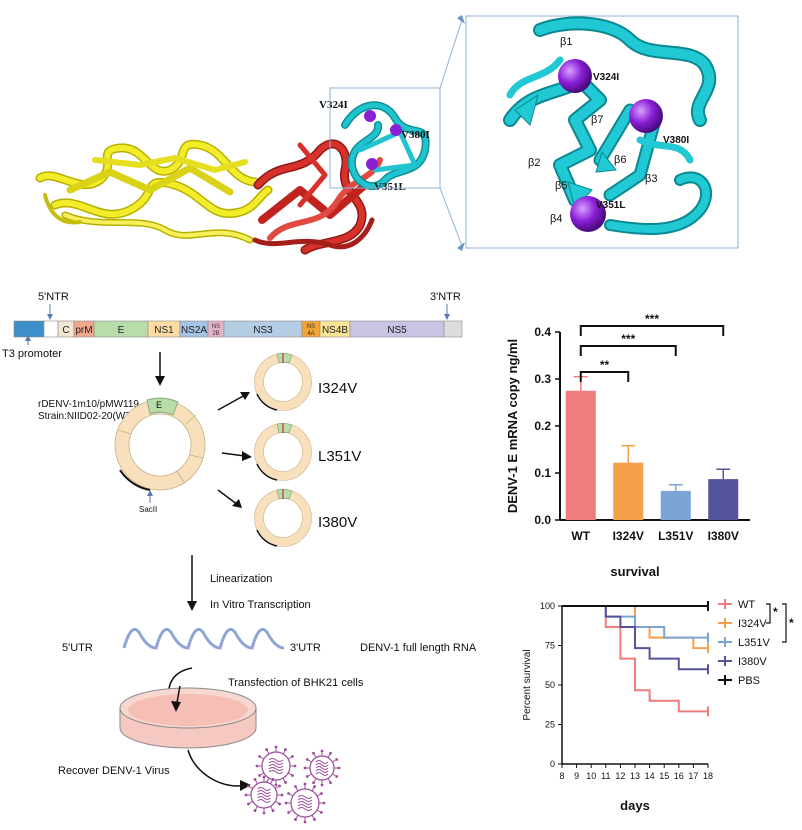  Describe the element at coordinates (620, 160) in the screenshot. I see `strand-label-b6: β6` at that location.